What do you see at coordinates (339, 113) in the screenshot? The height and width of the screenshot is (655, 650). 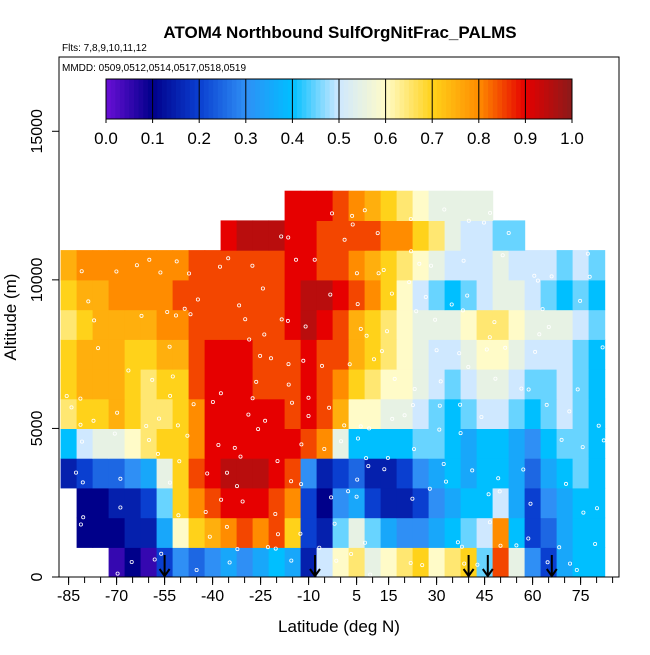 I see `colorbar: 0.0 0.1 0.2 0.3 0.4 0.5 0.6 0.7 0.8 0.9 1.0` at bounding box center [339, 113].